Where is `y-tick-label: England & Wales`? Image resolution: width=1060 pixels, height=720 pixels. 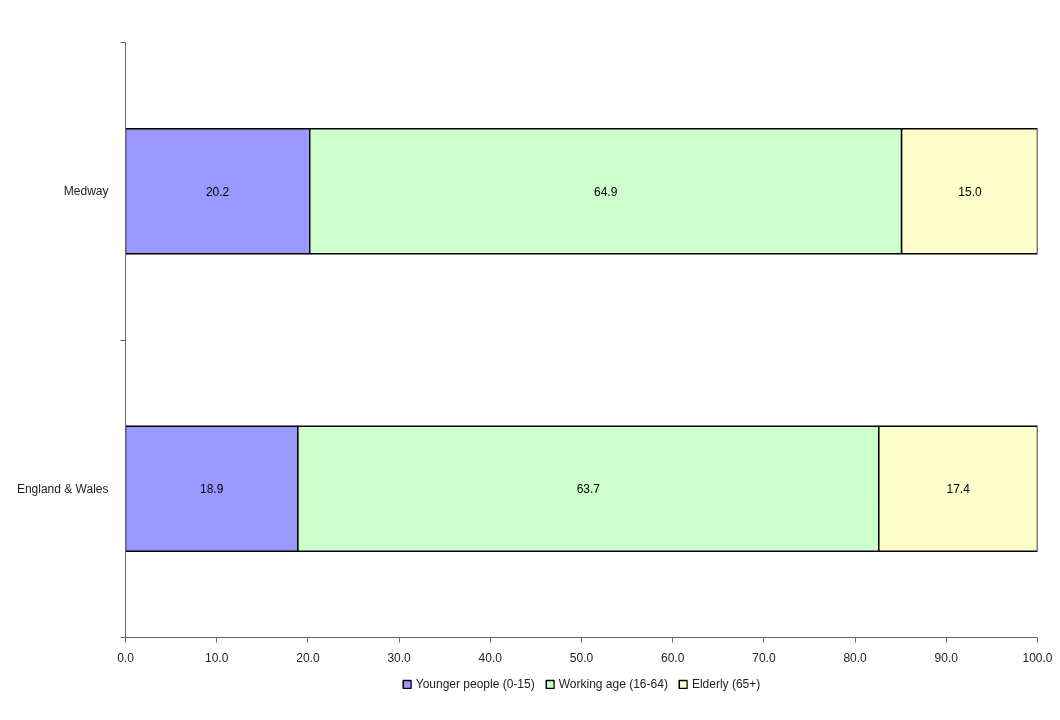
y-tick-label: England & Wales is located at coordinates (62, 488).